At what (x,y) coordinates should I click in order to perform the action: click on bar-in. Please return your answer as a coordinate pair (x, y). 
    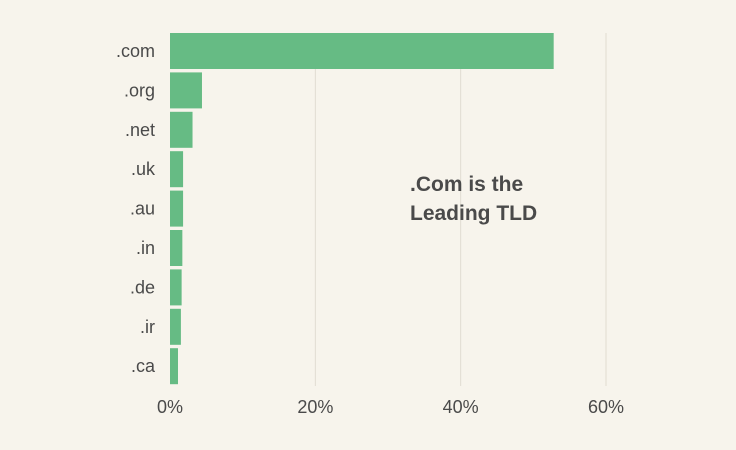
    Looking at the image, I should click on (176, 248).